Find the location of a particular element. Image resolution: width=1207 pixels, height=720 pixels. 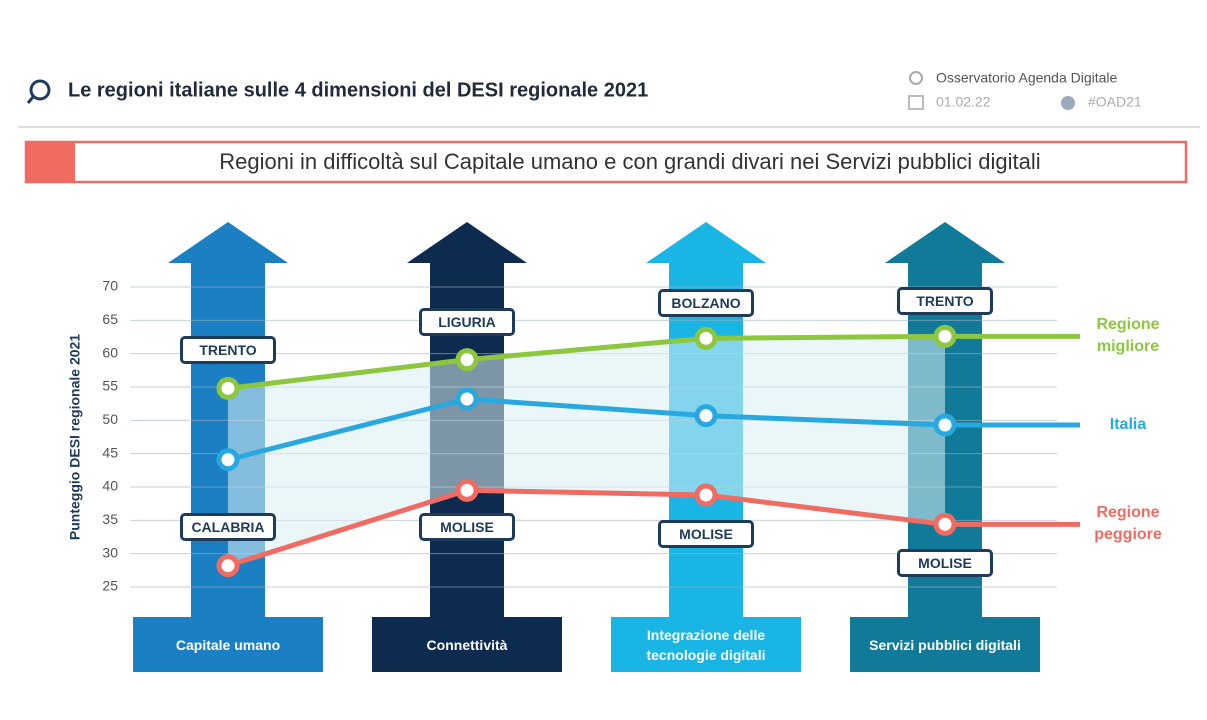

region-label: CALABRIA is located at coordinates (228, 527).